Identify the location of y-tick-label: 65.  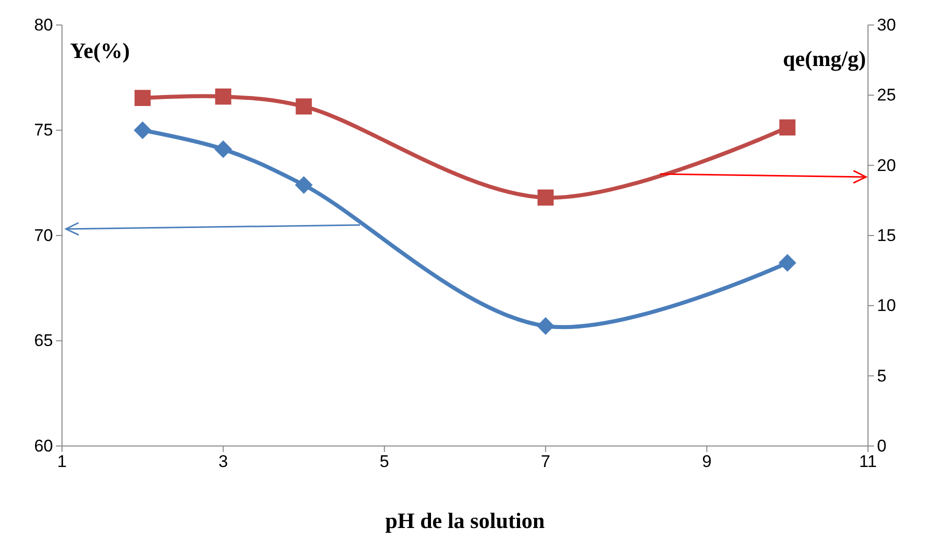
(43, 340).